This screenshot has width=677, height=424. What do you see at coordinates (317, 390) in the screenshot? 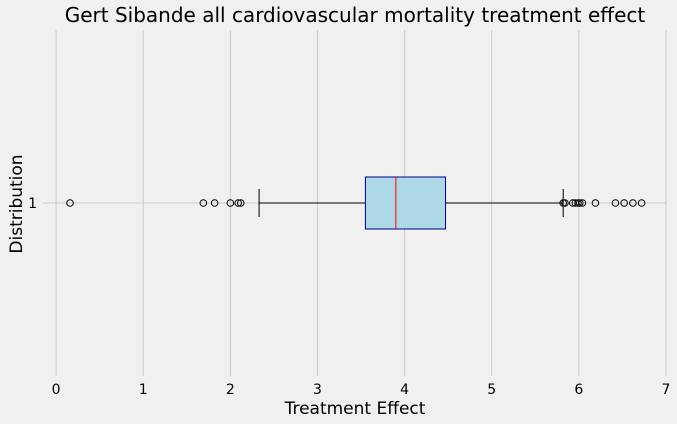
I see `x-tick-label-3: 3` at bounding box center [317, 390].